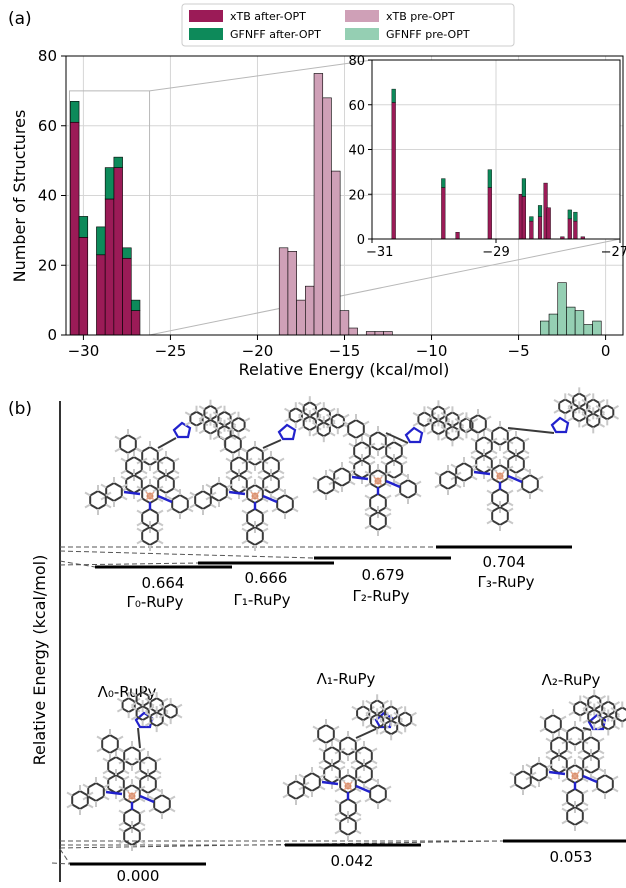  What do you see at coordinates (495, 252) in the screenshot?
I see `inset-x-tick-label: −29` at bounding box center [495, 252].